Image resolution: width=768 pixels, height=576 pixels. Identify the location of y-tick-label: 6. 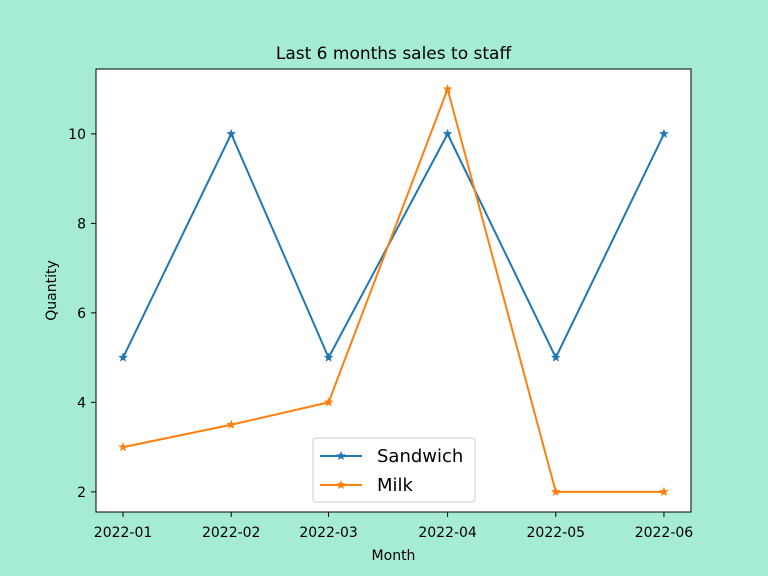
(81, 314).